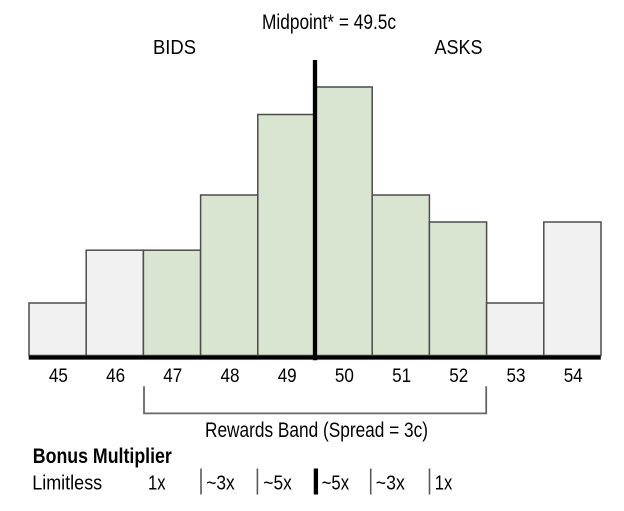 The image size is (624, 511). I want to click on svg-text: 49, so click(287, 376).